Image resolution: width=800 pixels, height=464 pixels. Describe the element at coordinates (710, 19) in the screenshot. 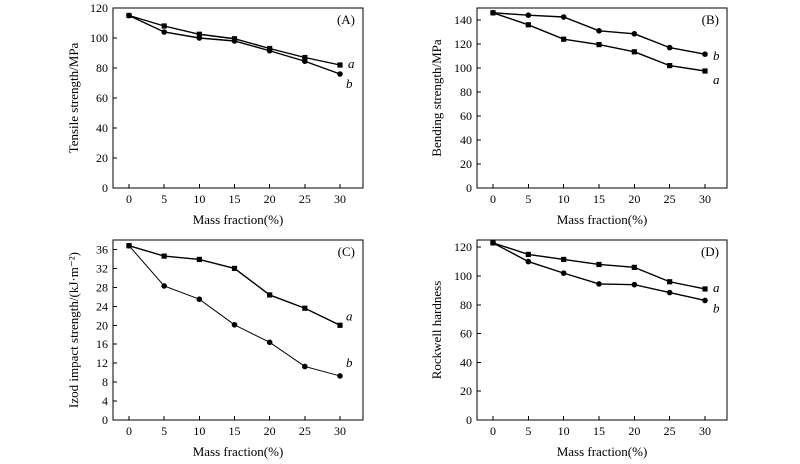

I see `panel-label: (B)` at that location.